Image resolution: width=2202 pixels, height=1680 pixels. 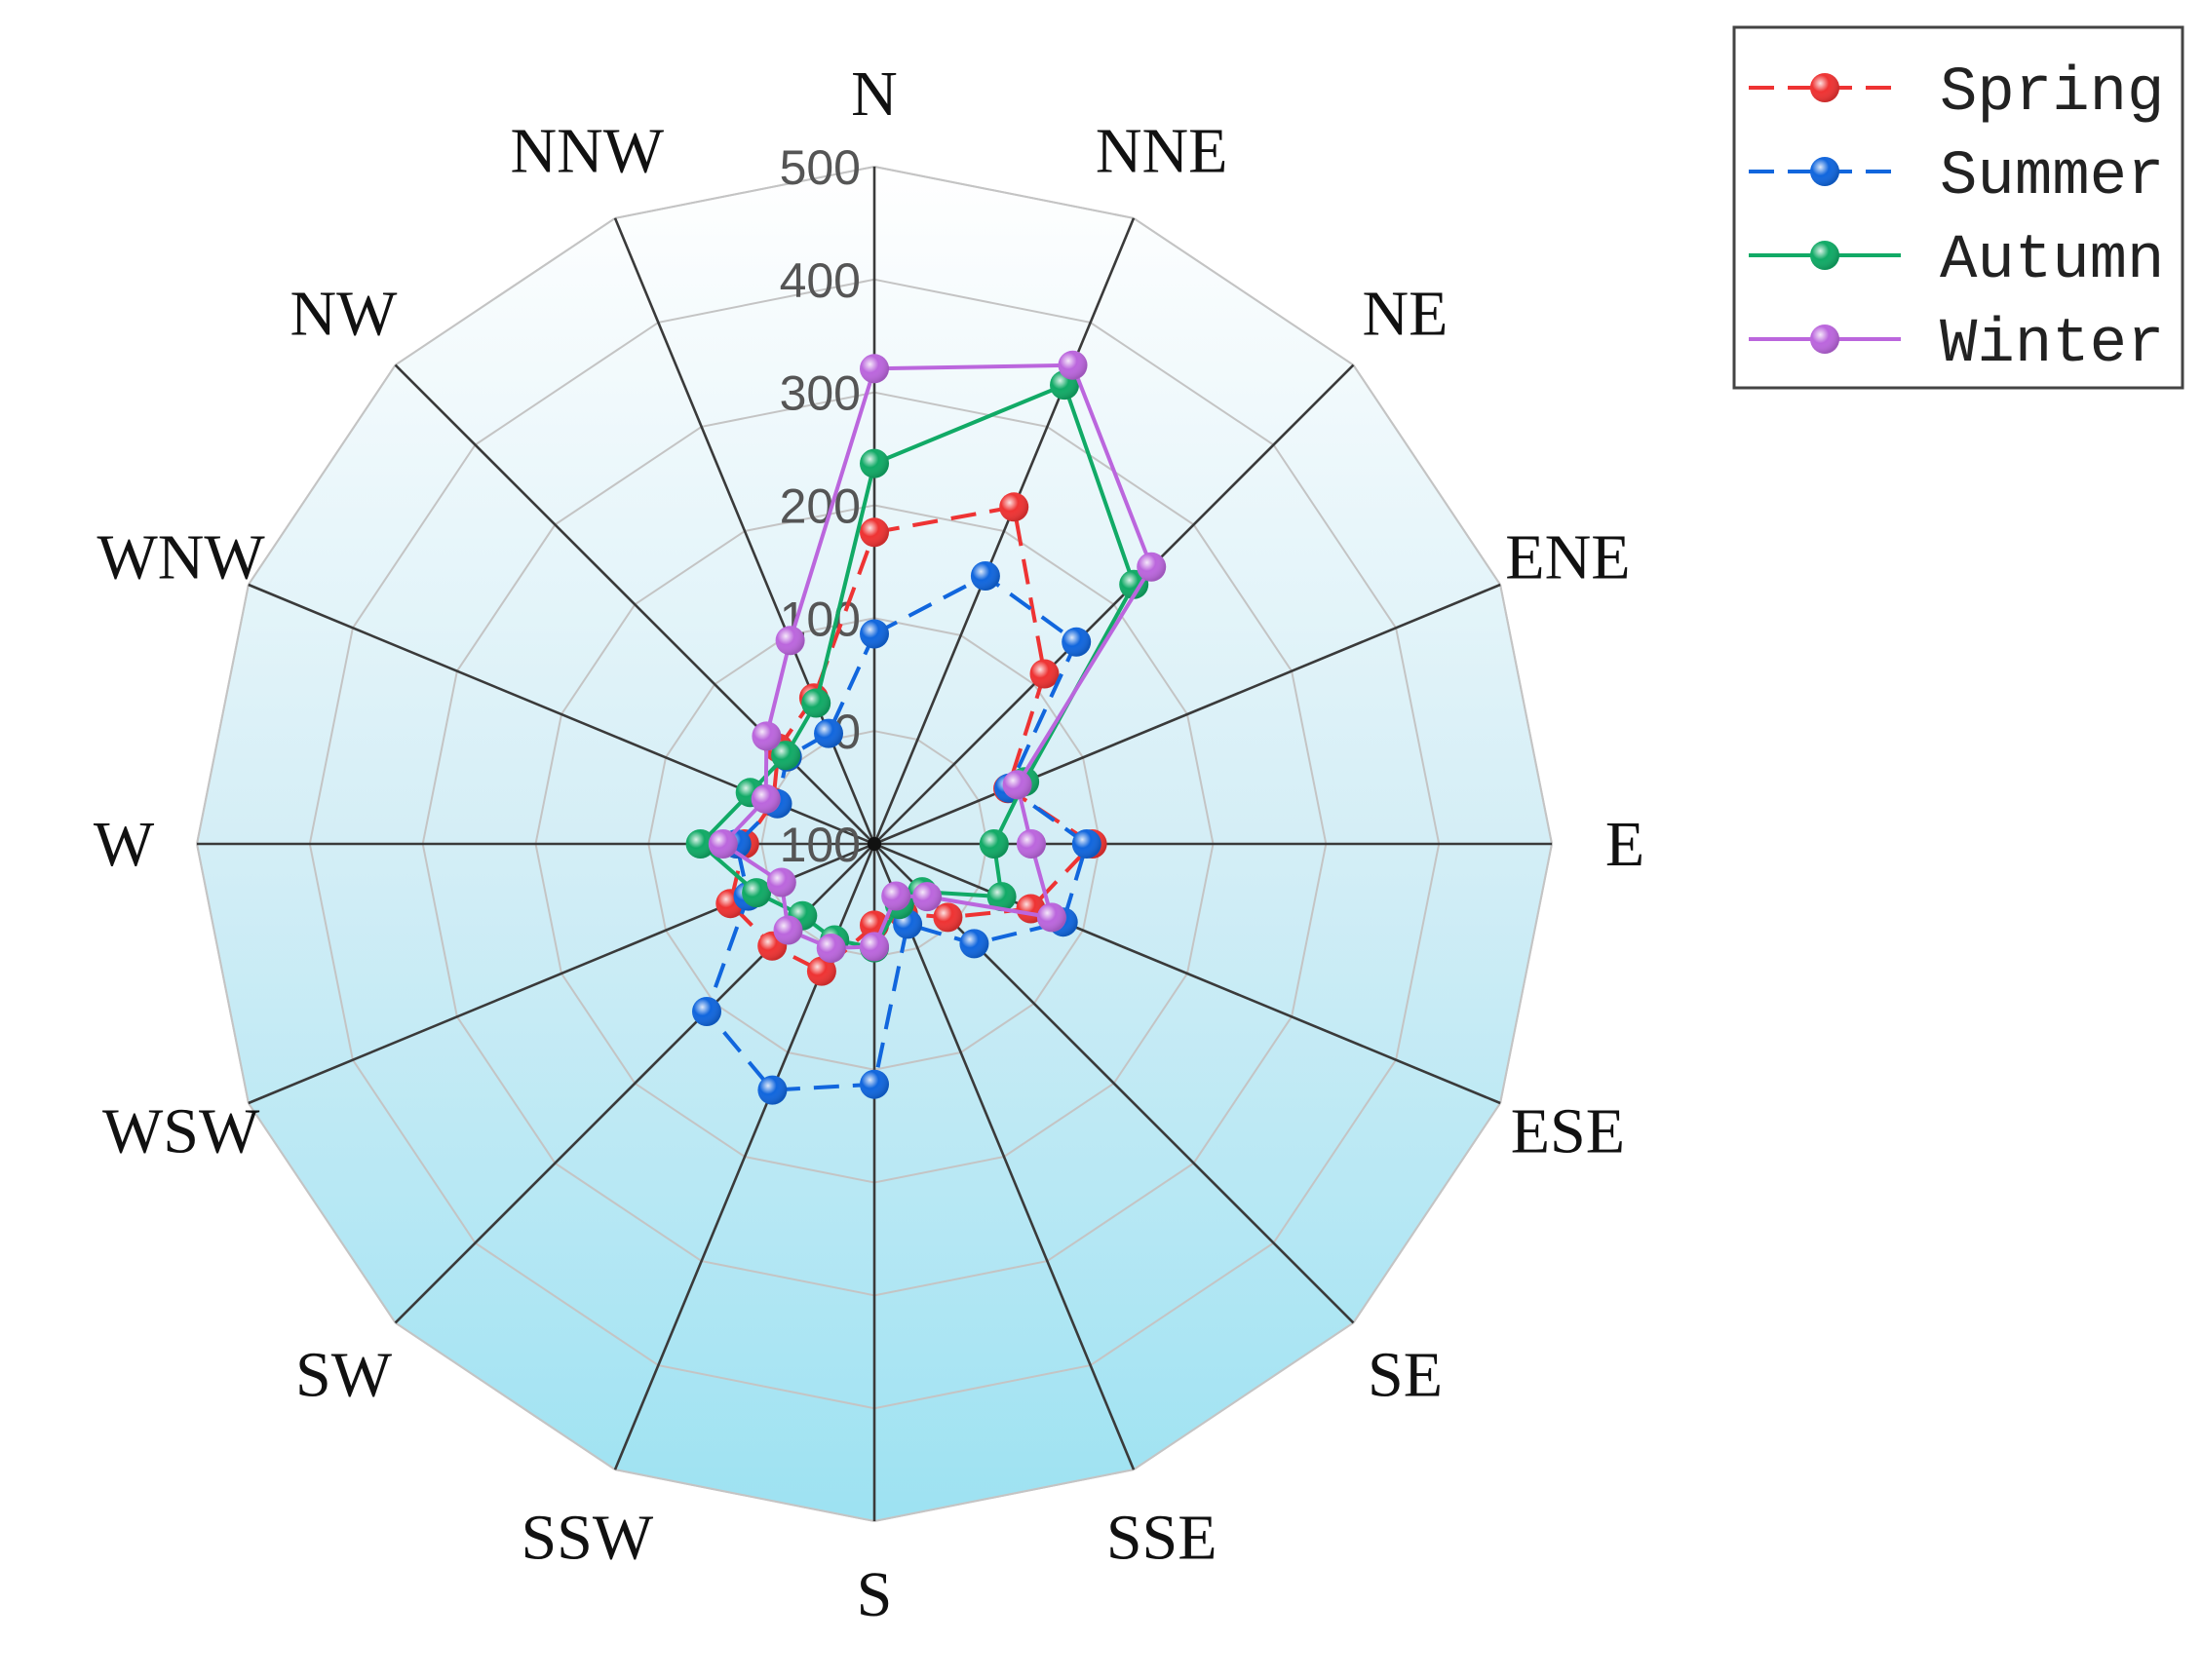 I want to click on legend-label-autumn: Autumn, so click(x=2052, y=261).